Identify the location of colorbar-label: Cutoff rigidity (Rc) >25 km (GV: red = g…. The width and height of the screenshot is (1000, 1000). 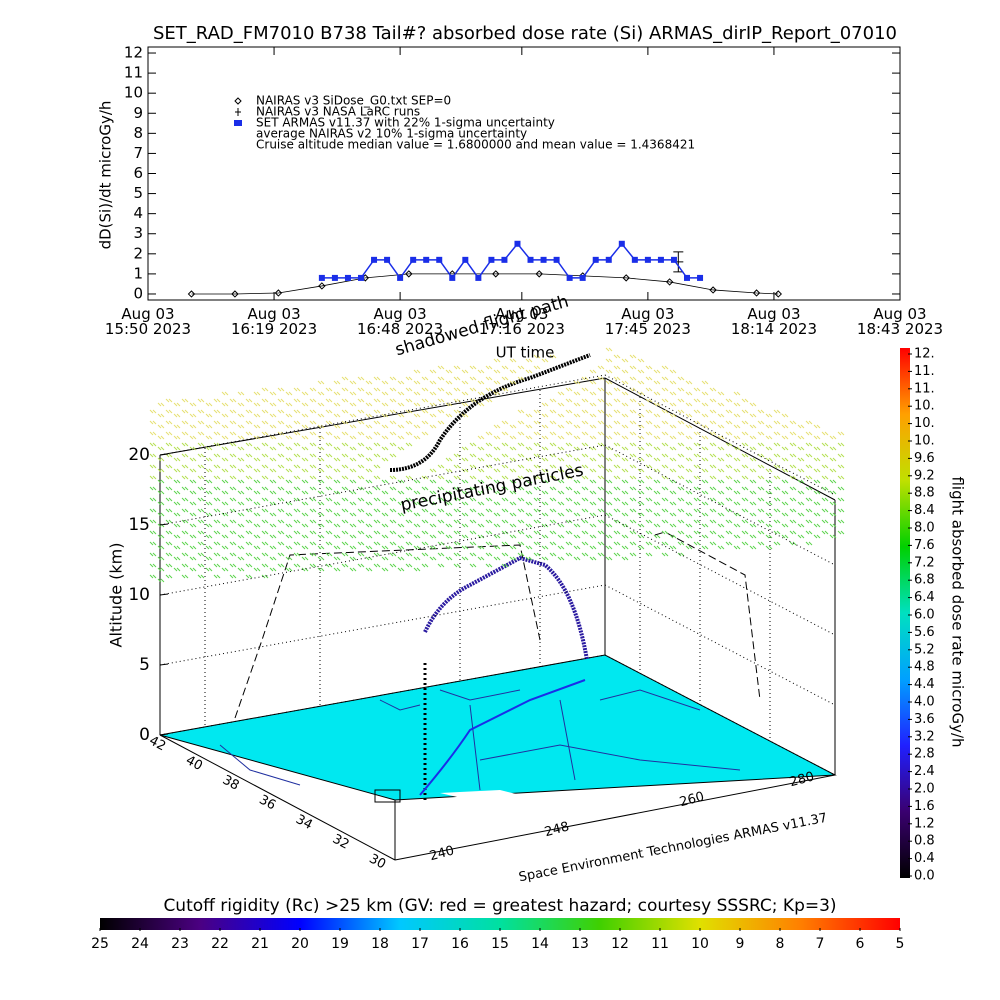
(499, 906).